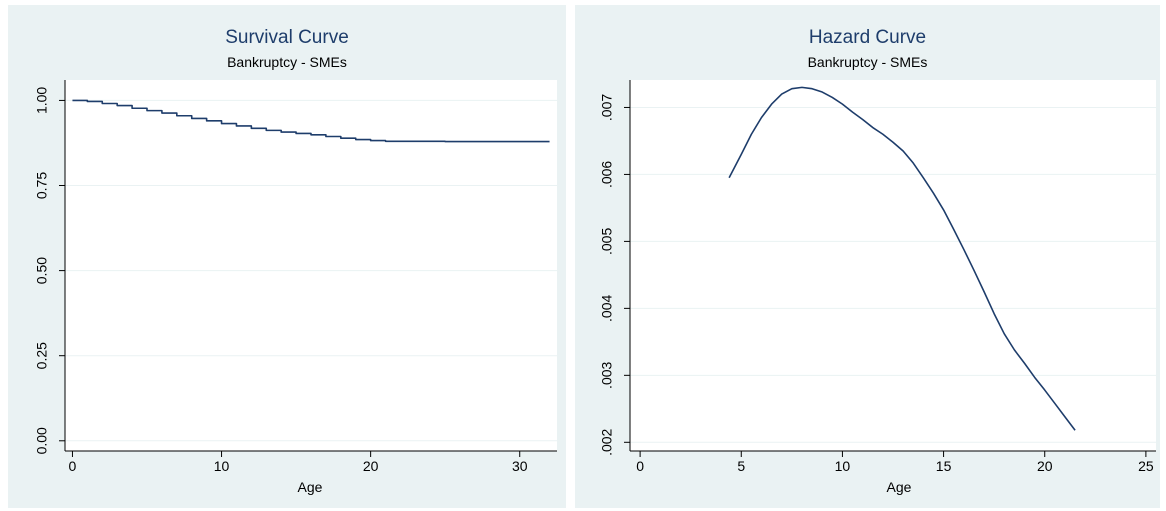  What do you see at coordinates (944, 466) in the screenshot?
I see `x-tick-label: 15` at bounding box center [944, 466].